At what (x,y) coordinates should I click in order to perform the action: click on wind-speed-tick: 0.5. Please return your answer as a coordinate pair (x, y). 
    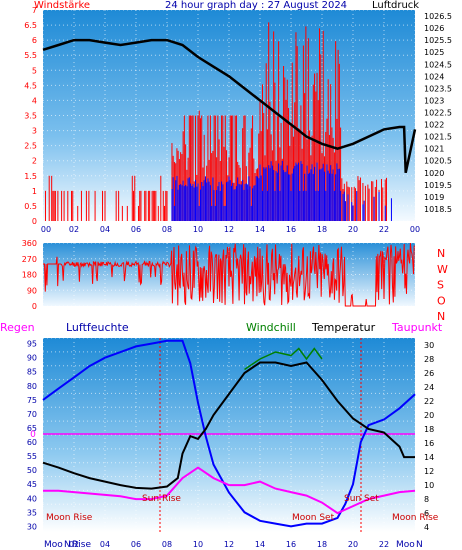
    Looking at the image, I should click on (30, 206).